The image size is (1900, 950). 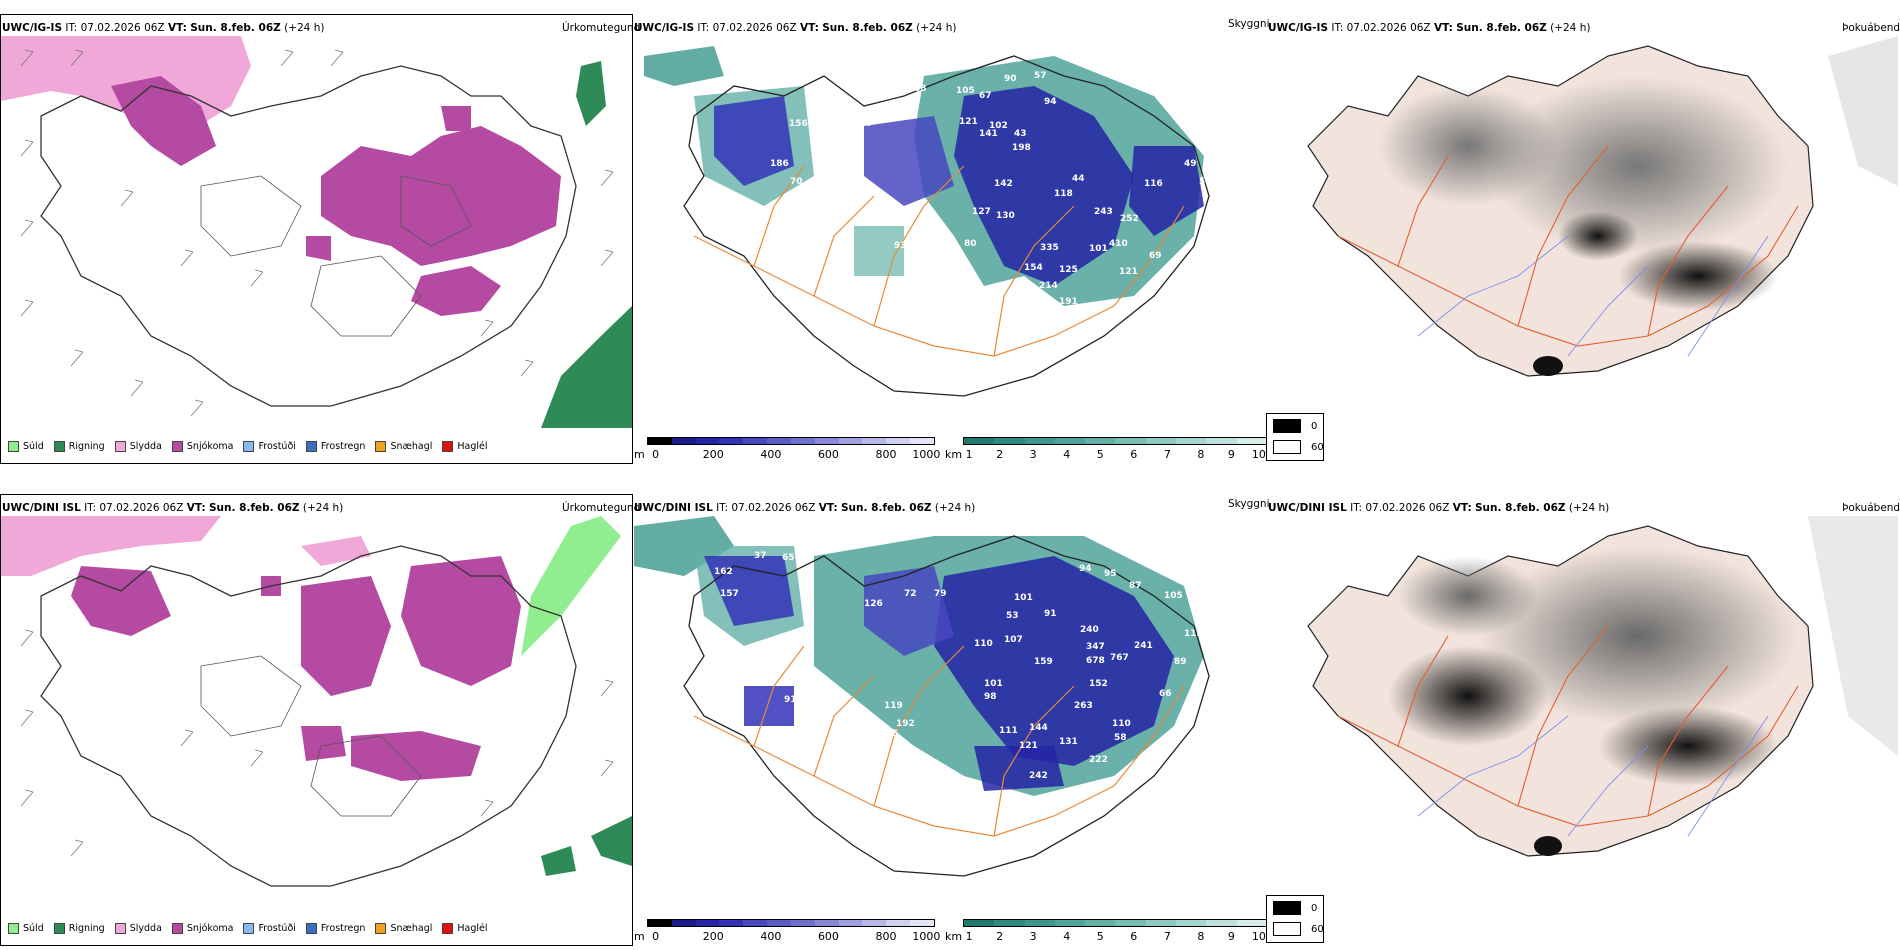 What do you see at coordinates (1121, 724) in the screenshot?
I see `label2-24: 110` at bounding box center [1121, 724].